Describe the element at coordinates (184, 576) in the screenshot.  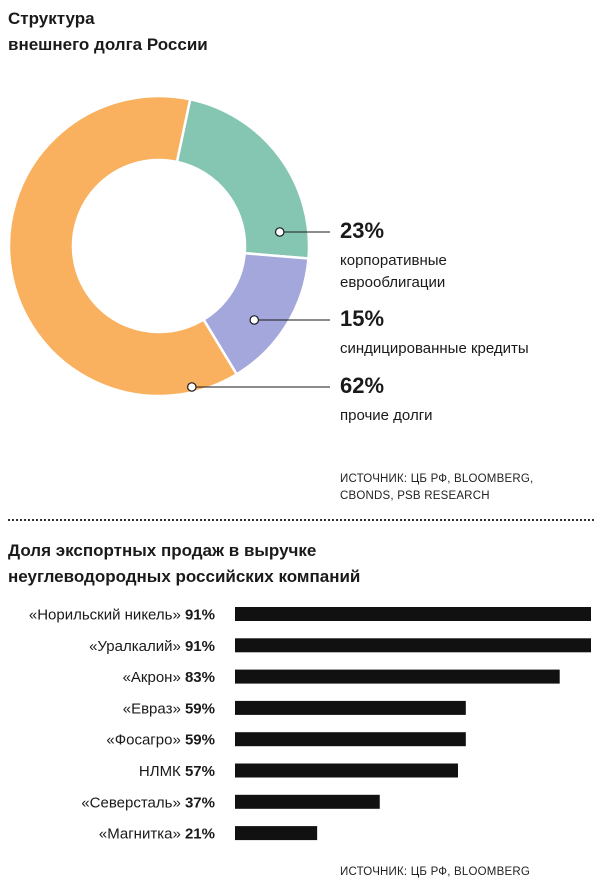
I see `bar-title-line-2: неуглеводородных российских компаний` at that location.